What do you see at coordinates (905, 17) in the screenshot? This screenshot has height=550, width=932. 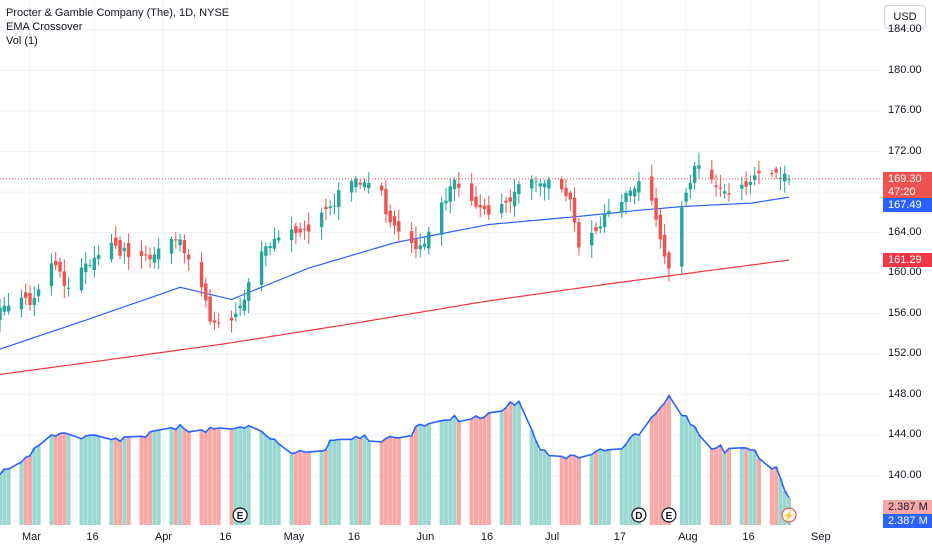 I see `currency-button: USD` at bounding box center [905, 17].